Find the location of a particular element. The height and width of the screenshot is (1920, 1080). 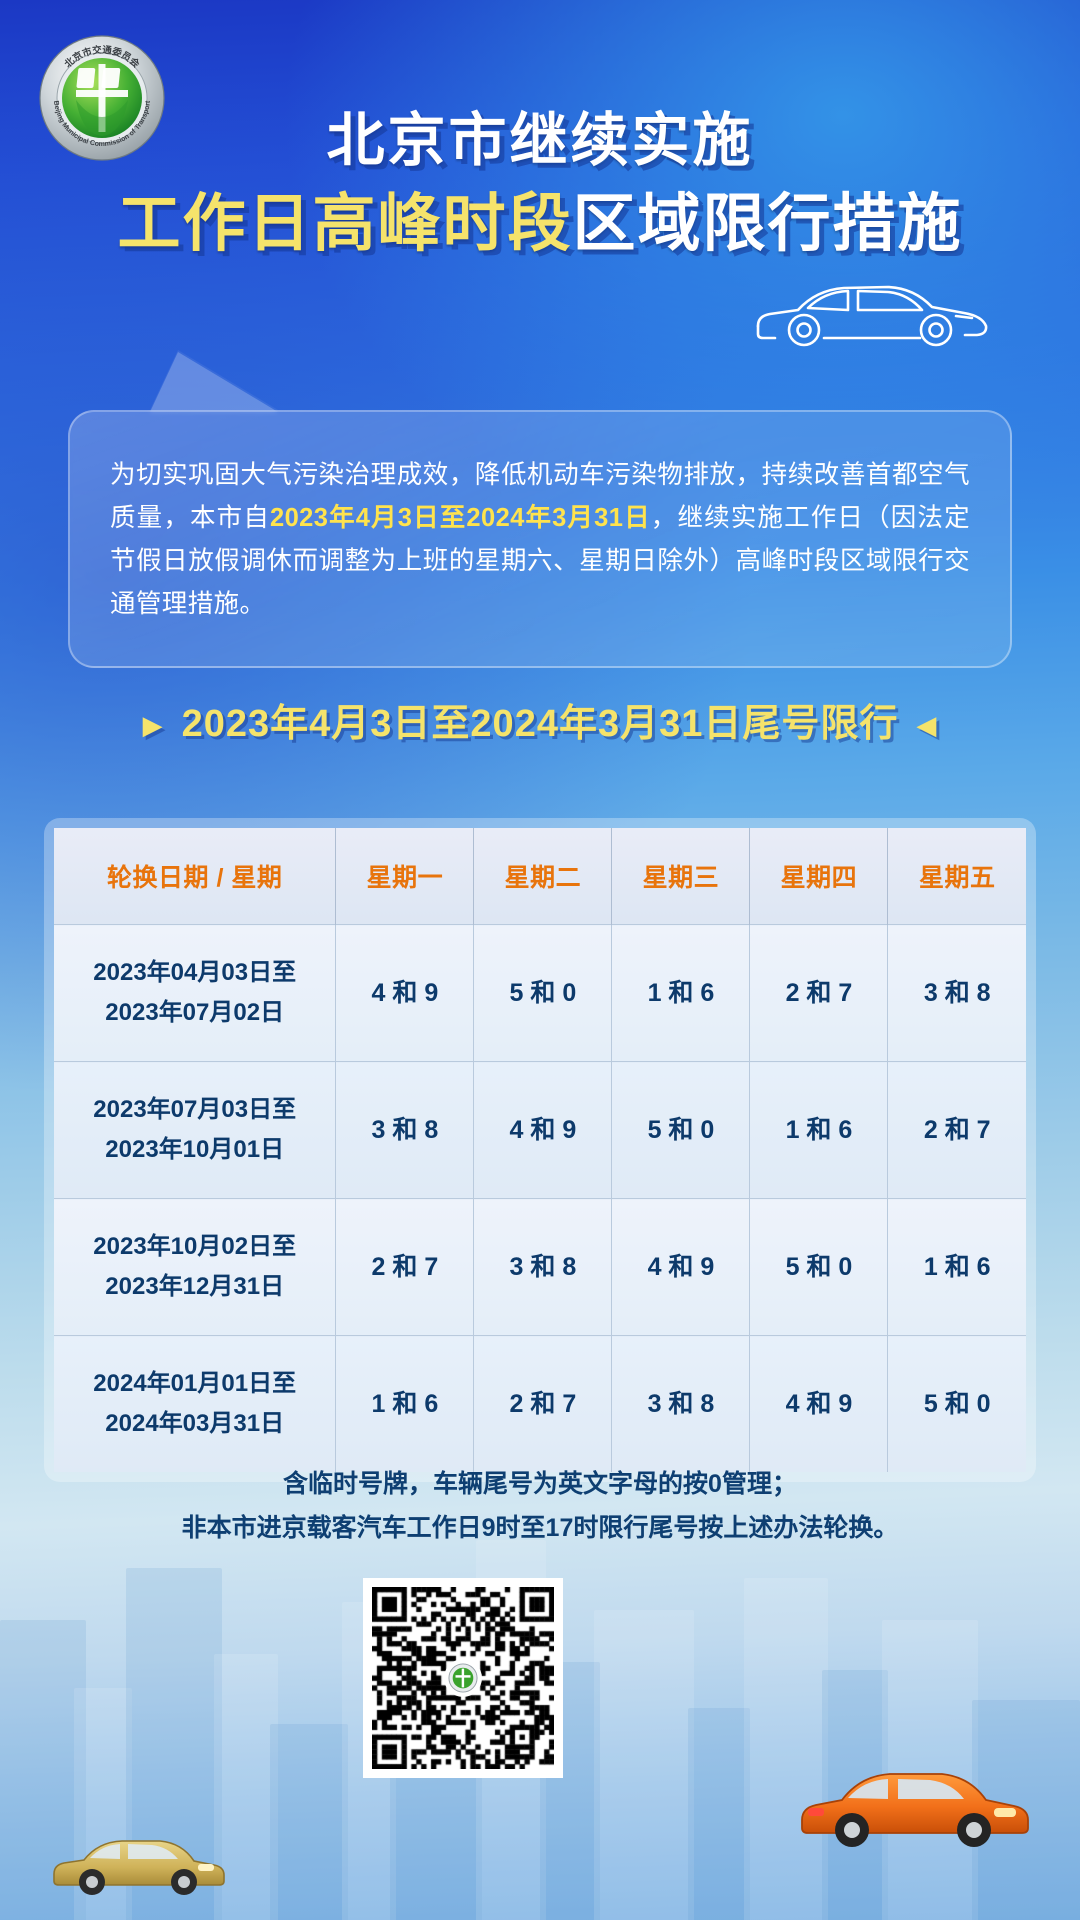

row-period: 2023年10月02日至 2023年12月31日 is located at coordinates (195, 1267).